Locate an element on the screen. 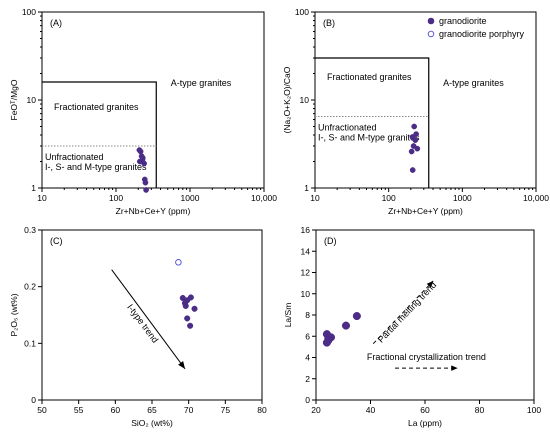 This screenshot has width=550, height=433. legend-label-granodiorite-porphyry: granodiorite porphyry is located at coordinates (482, 34).